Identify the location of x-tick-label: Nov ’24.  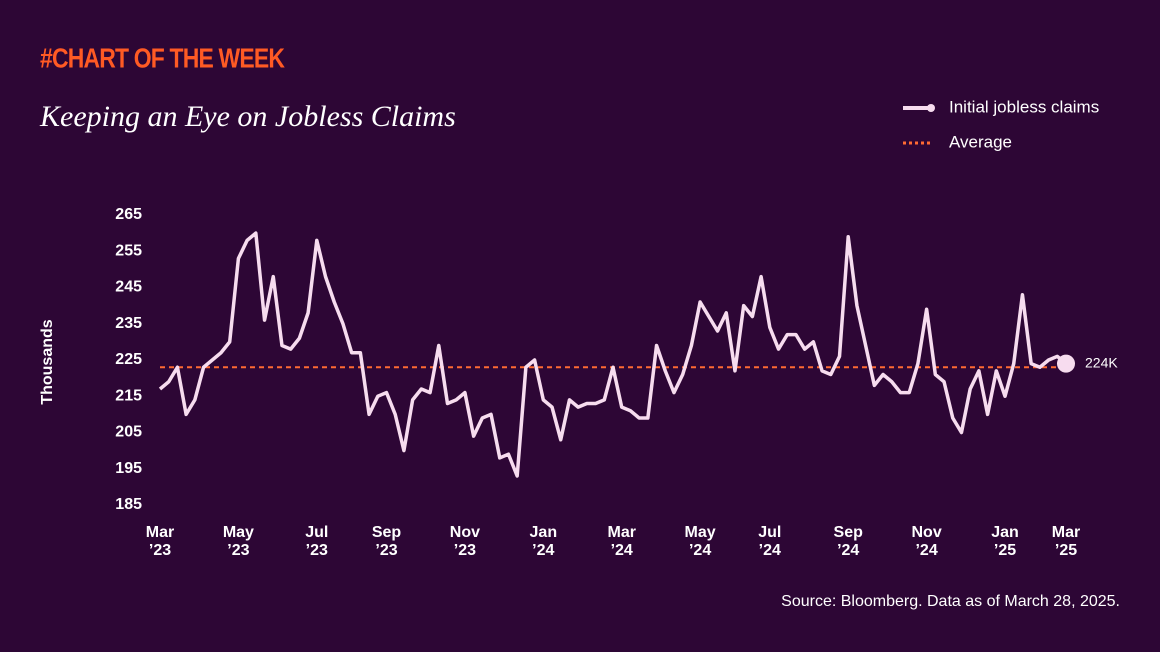
(926, 541).